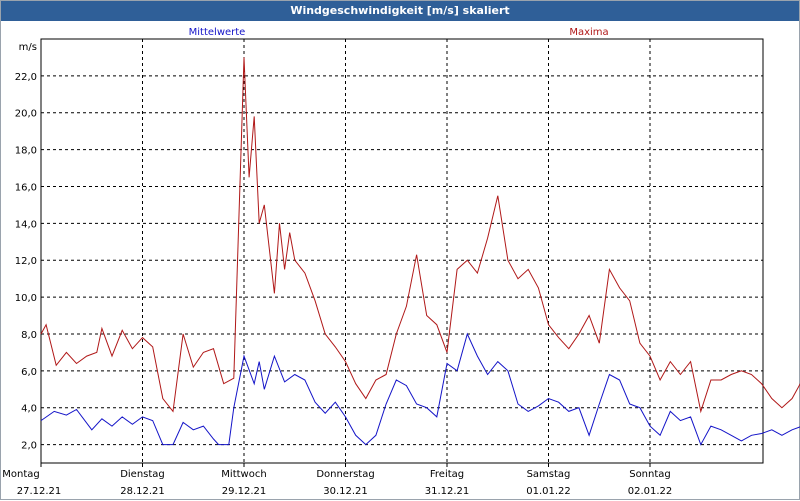 The width and height of the screenshot is (800, 501). What do you see at coordinates (244, 491) in the screenshot?
I see `x-tick-date: 29.12.21` at bounding box center [244, 491].